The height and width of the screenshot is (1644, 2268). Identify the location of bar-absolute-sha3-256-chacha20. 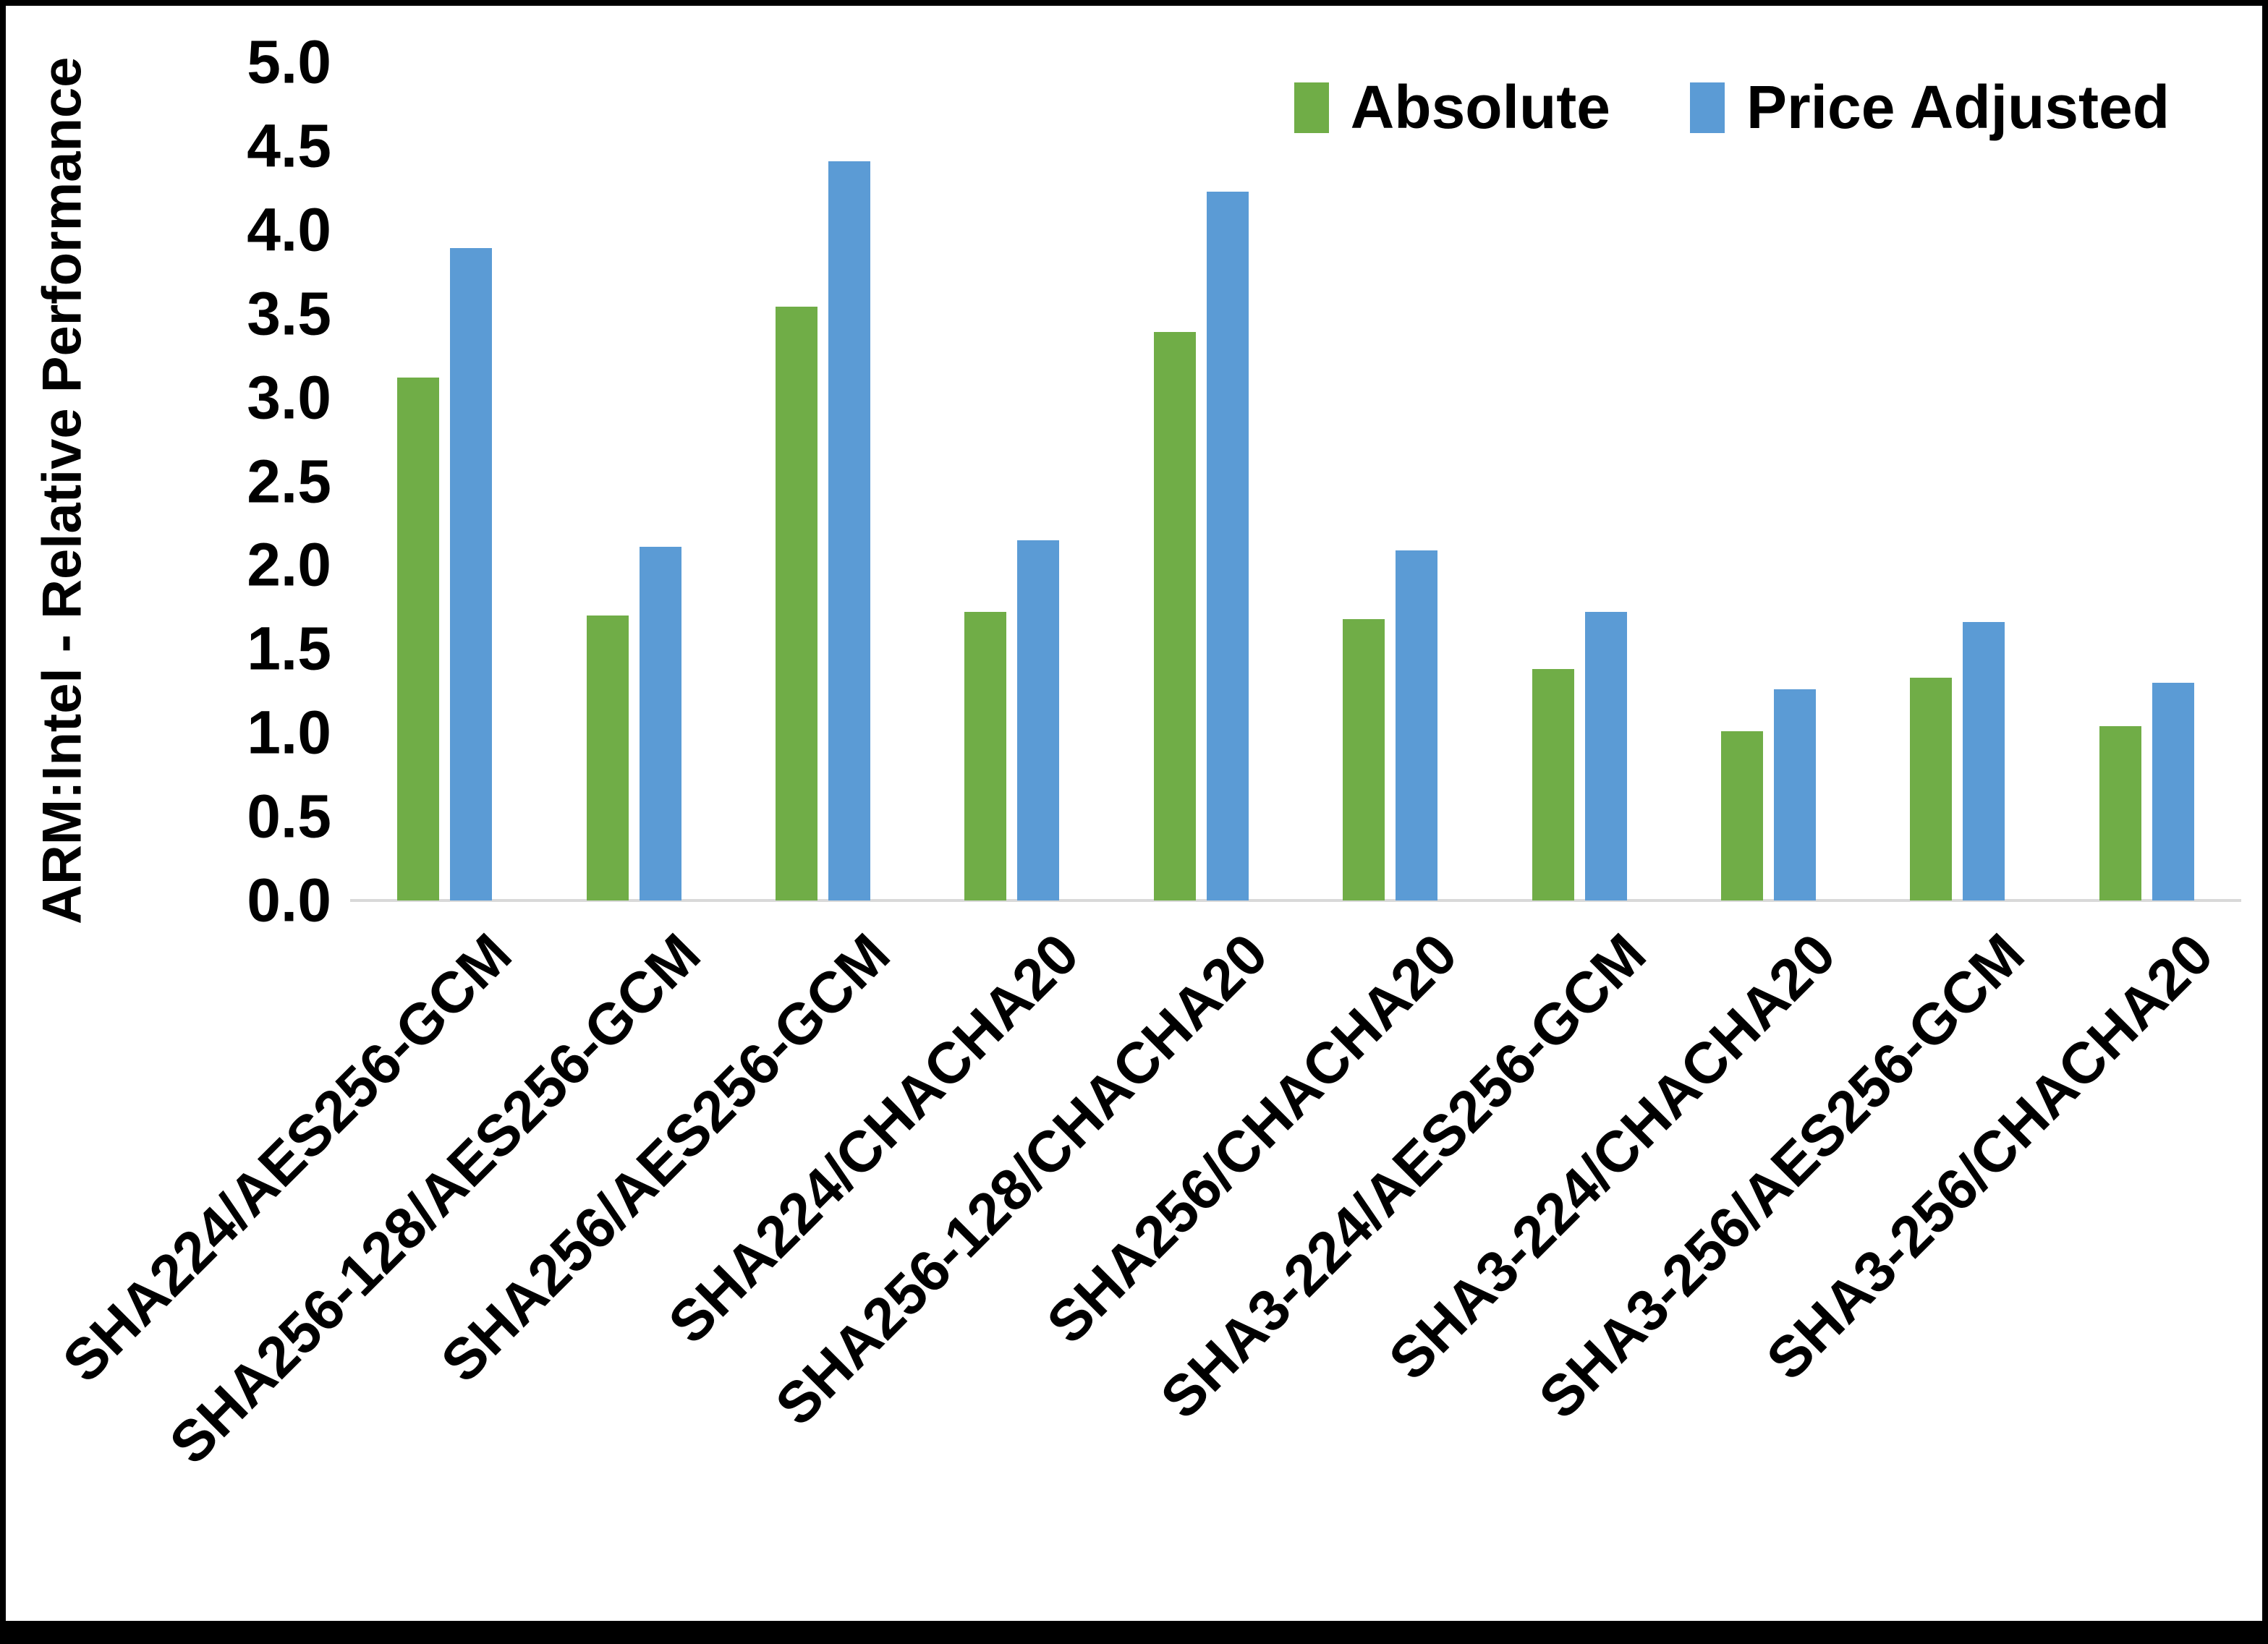
(2120, 812).